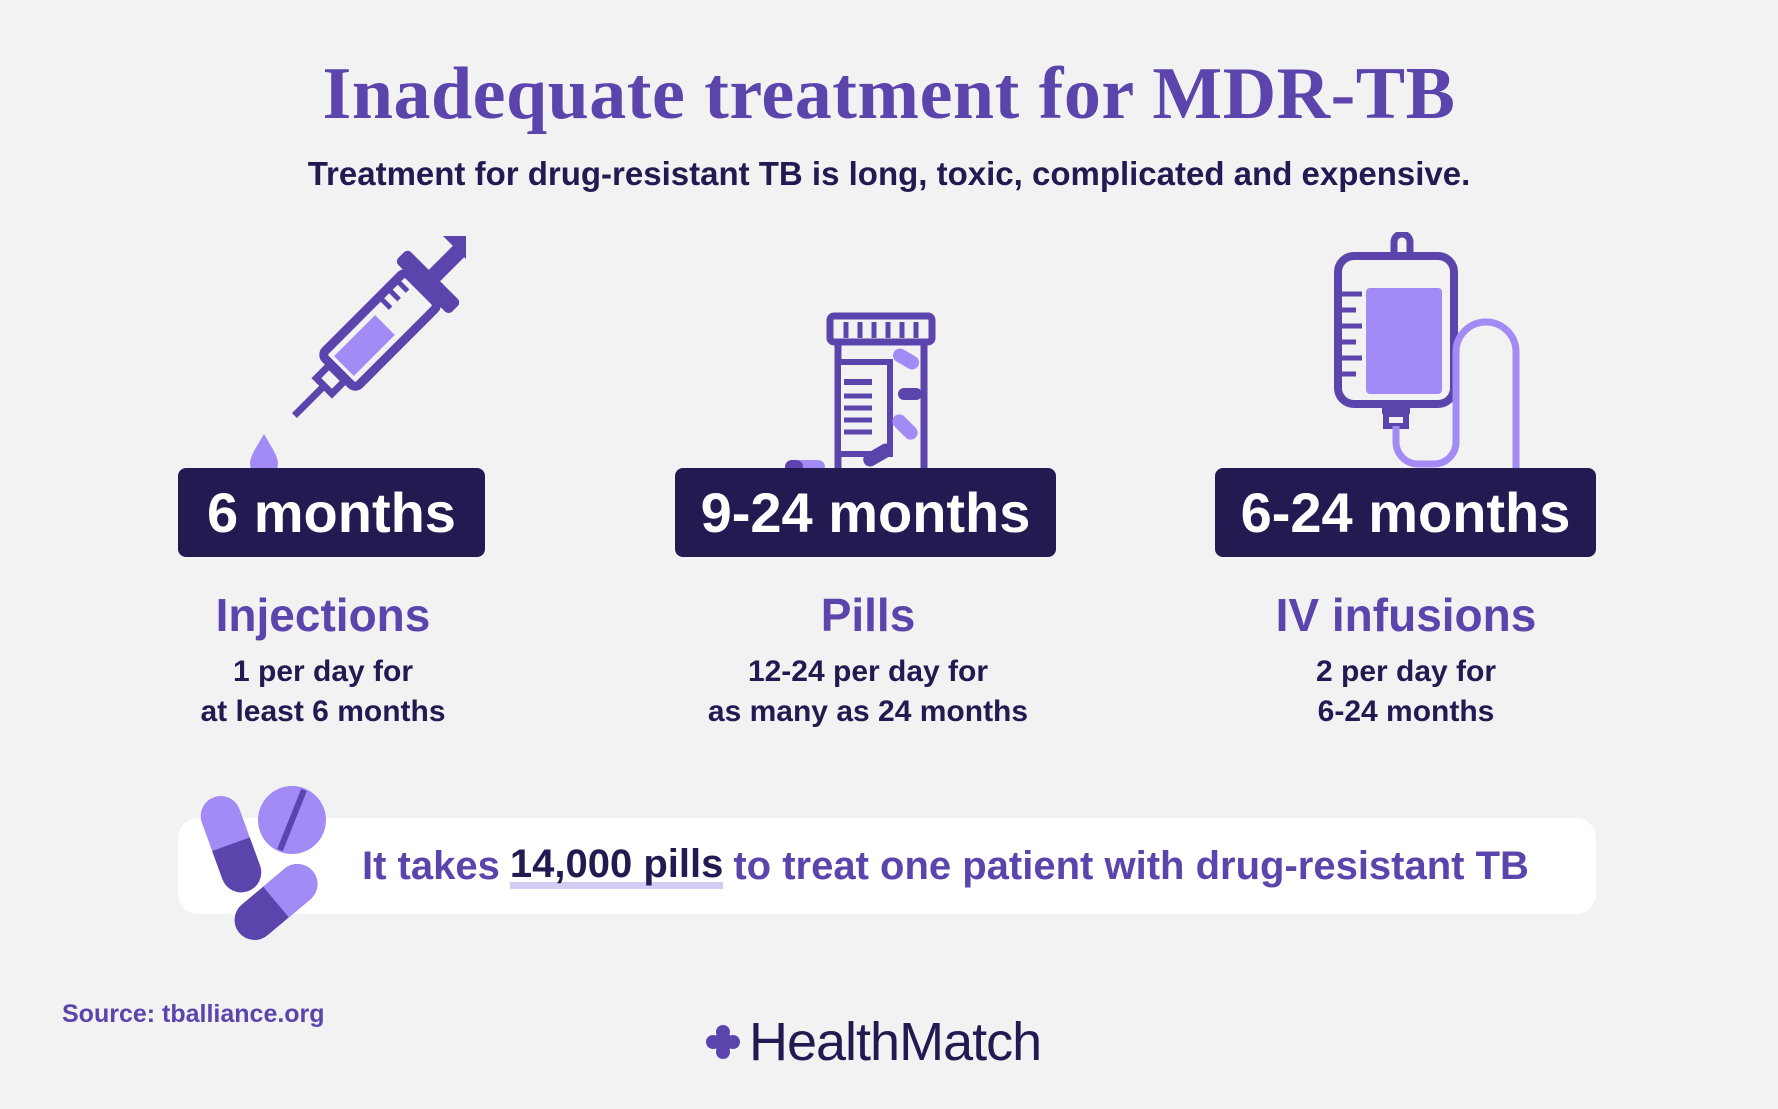 The image size is (1778, 1109). What do you see at coordinates (1406, 615) in the screenshot?
I see `treatment-name-iv: IV infusions` at bounding box center [1406, 615].